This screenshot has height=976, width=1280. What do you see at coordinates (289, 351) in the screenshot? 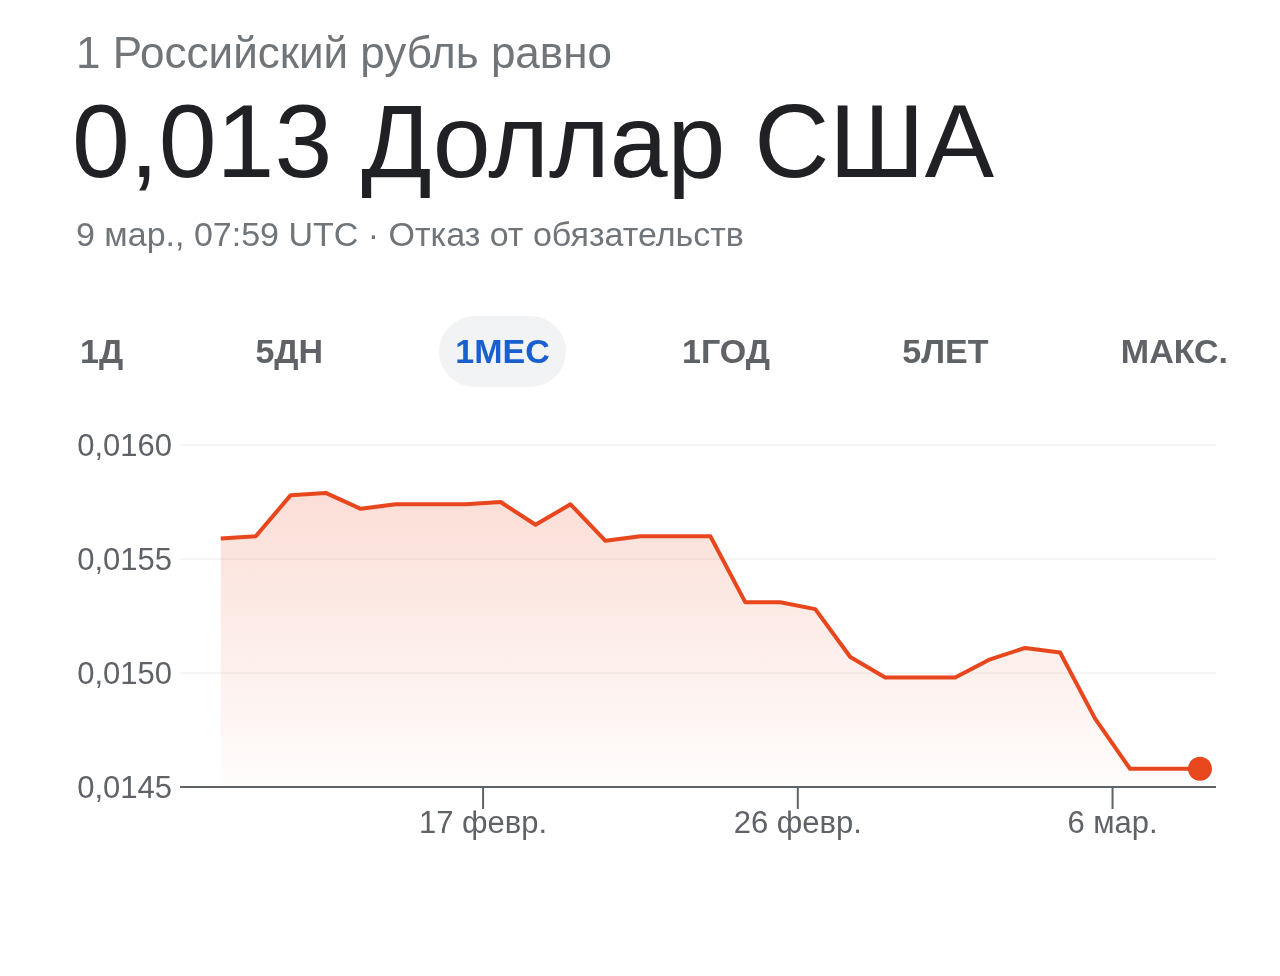
I see `text: 5ДН` at bounding box center [289, 351].